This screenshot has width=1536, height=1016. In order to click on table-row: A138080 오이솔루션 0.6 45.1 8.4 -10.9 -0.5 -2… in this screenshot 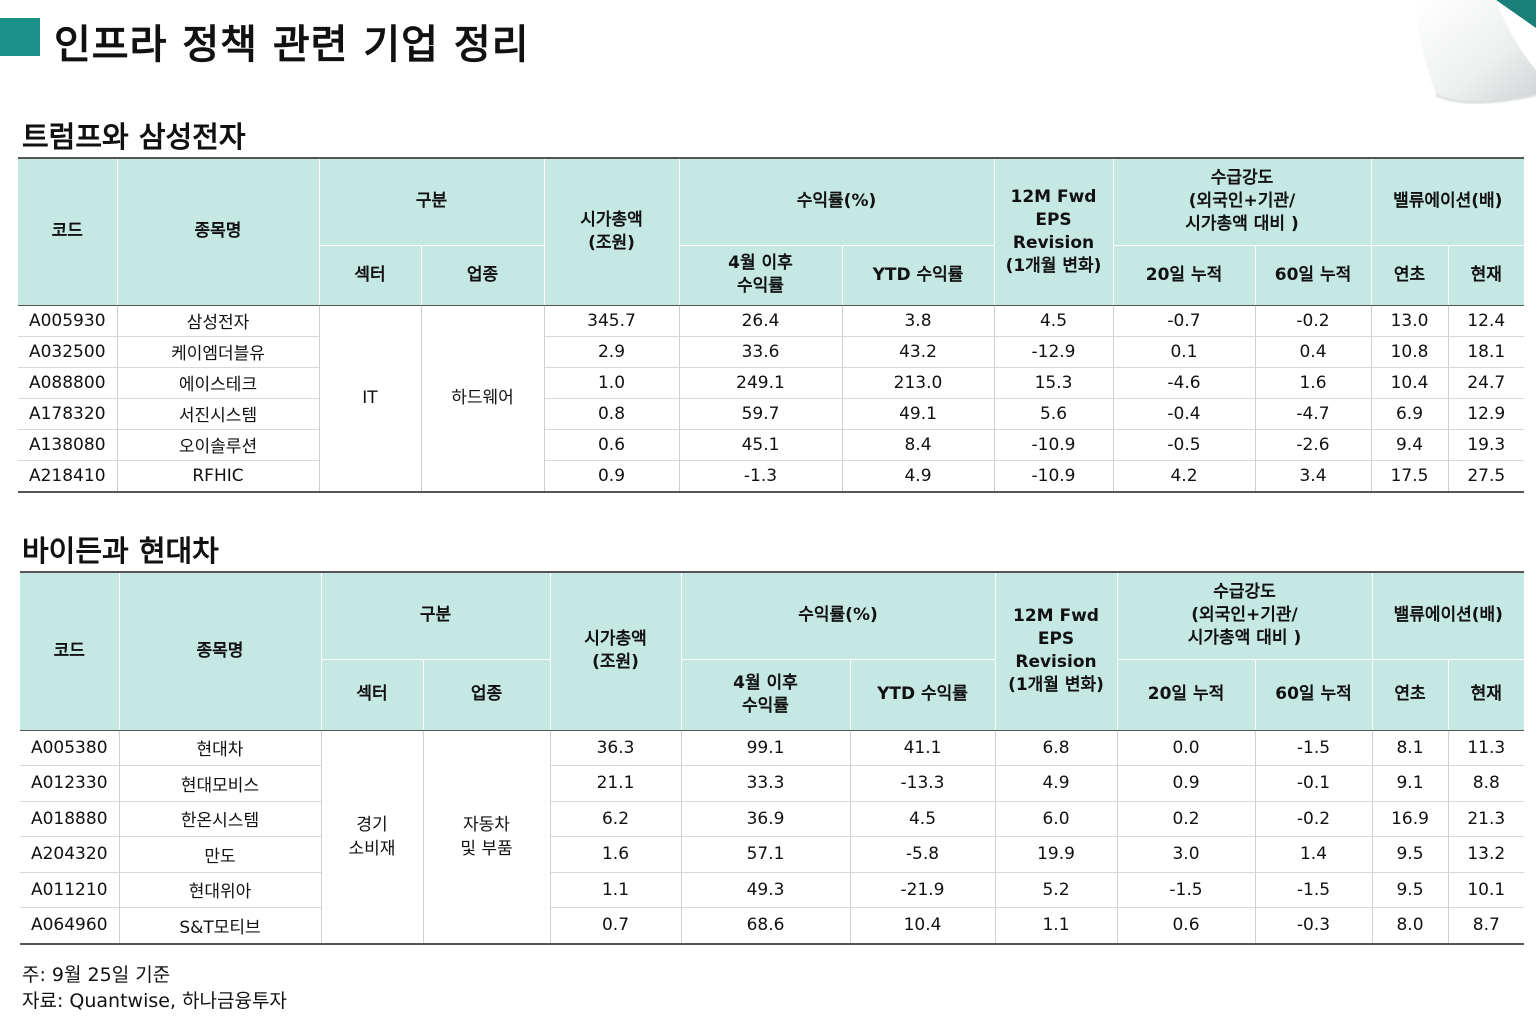, I will do `click(771, 445)`.